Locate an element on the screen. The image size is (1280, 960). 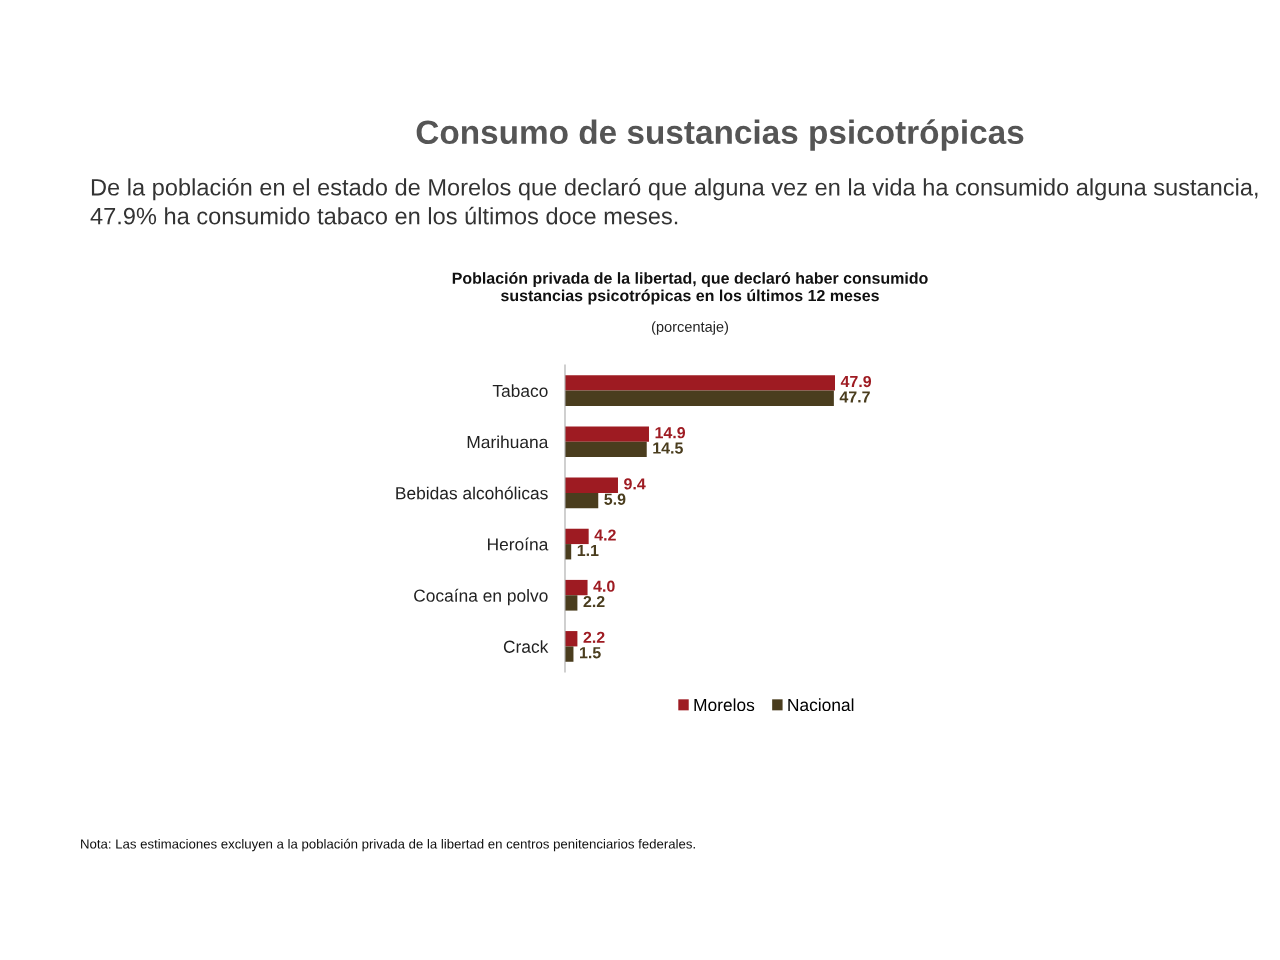
data-label: 47.7 is located at coordinates (854, 397).